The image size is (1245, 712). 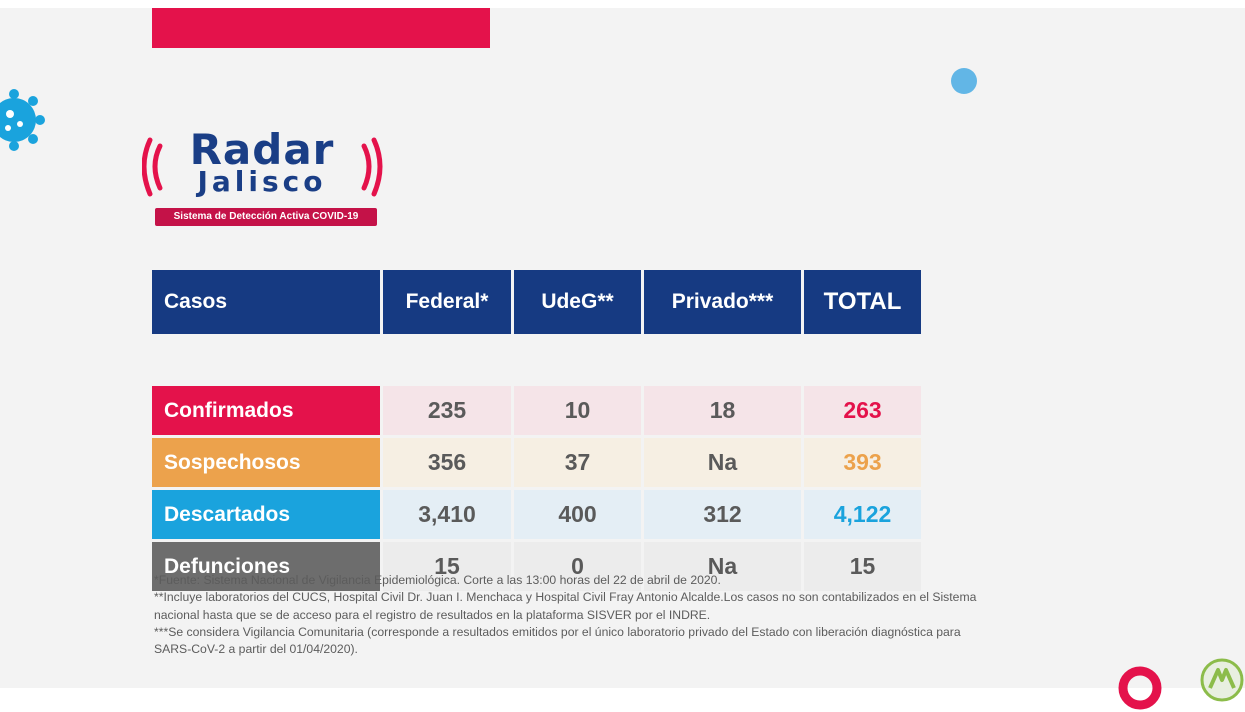 I want to click on decorative-dot, so click(x=964, y=81).